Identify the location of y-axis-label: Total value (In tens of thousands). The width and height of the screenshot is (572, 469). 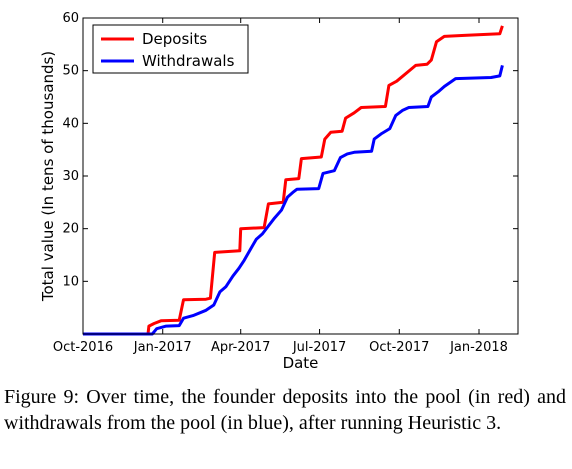
(48, 176).